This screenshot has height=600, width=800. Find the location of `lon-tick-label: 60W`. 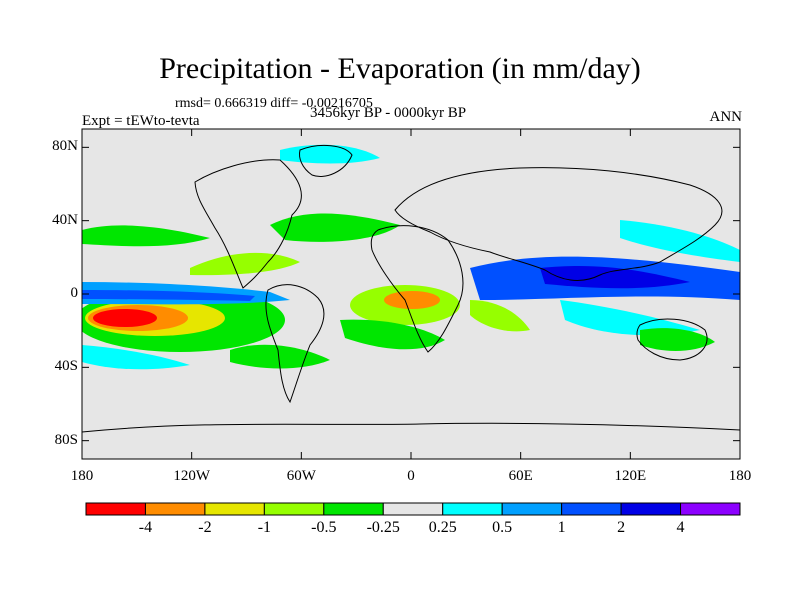

lon-tick-label: 60W is located at coordinates (301, 476).